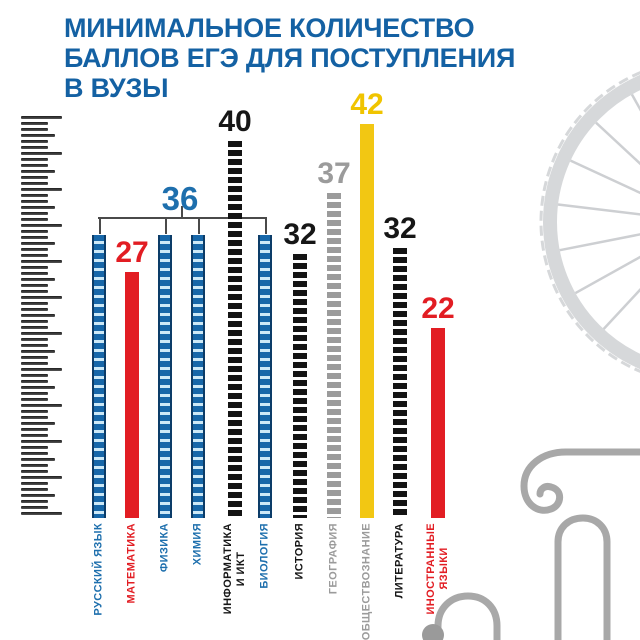 The image size is (640, 640). What do you see at coordinates (180, 198) in the screenshot?
I see `value-label-group-36: 36` at bounding box center [180, 198].